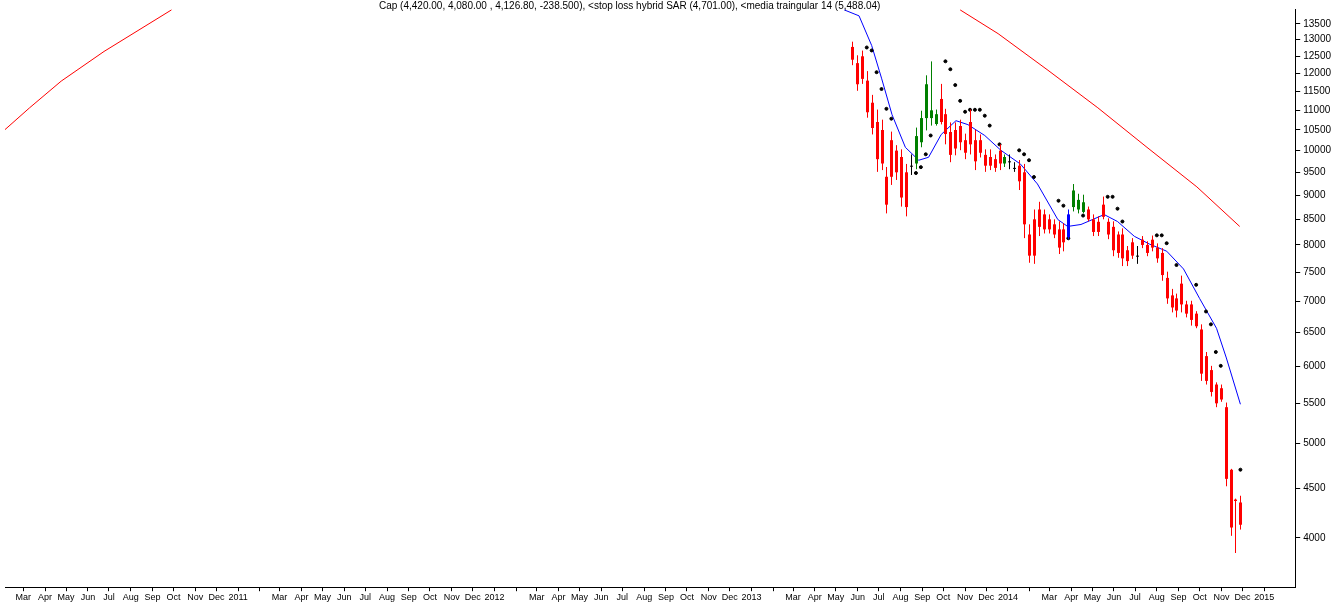  What do you see at coordinates (1317, 91) in the screenshot?
I see `y-tick-label: 11500` at bounding box center [1317, 91].